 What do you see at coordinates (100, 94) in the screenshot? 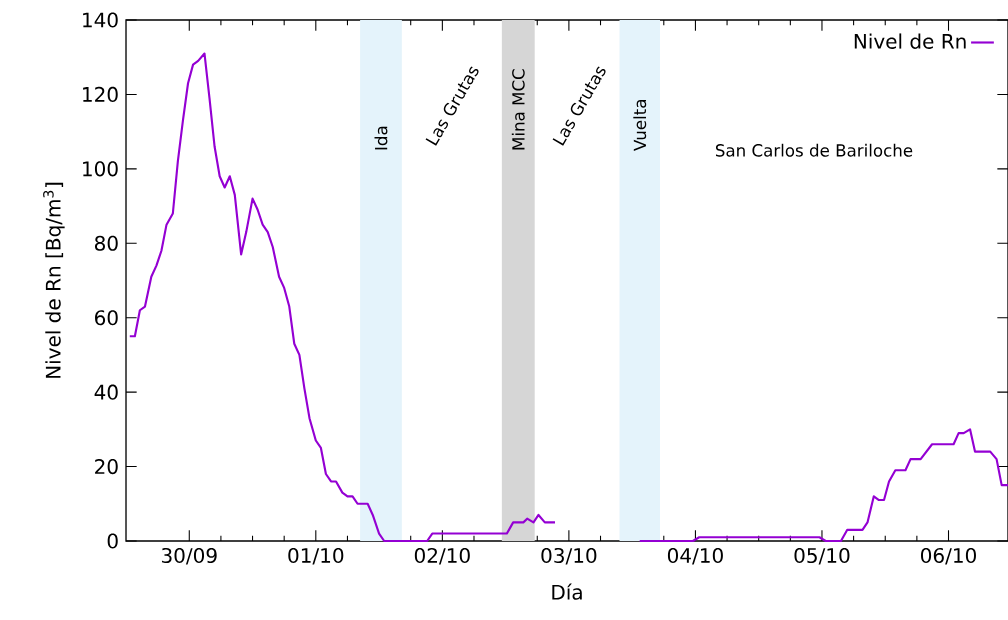
I see `y-tick-label: 120` at bounding box center [100, 94].